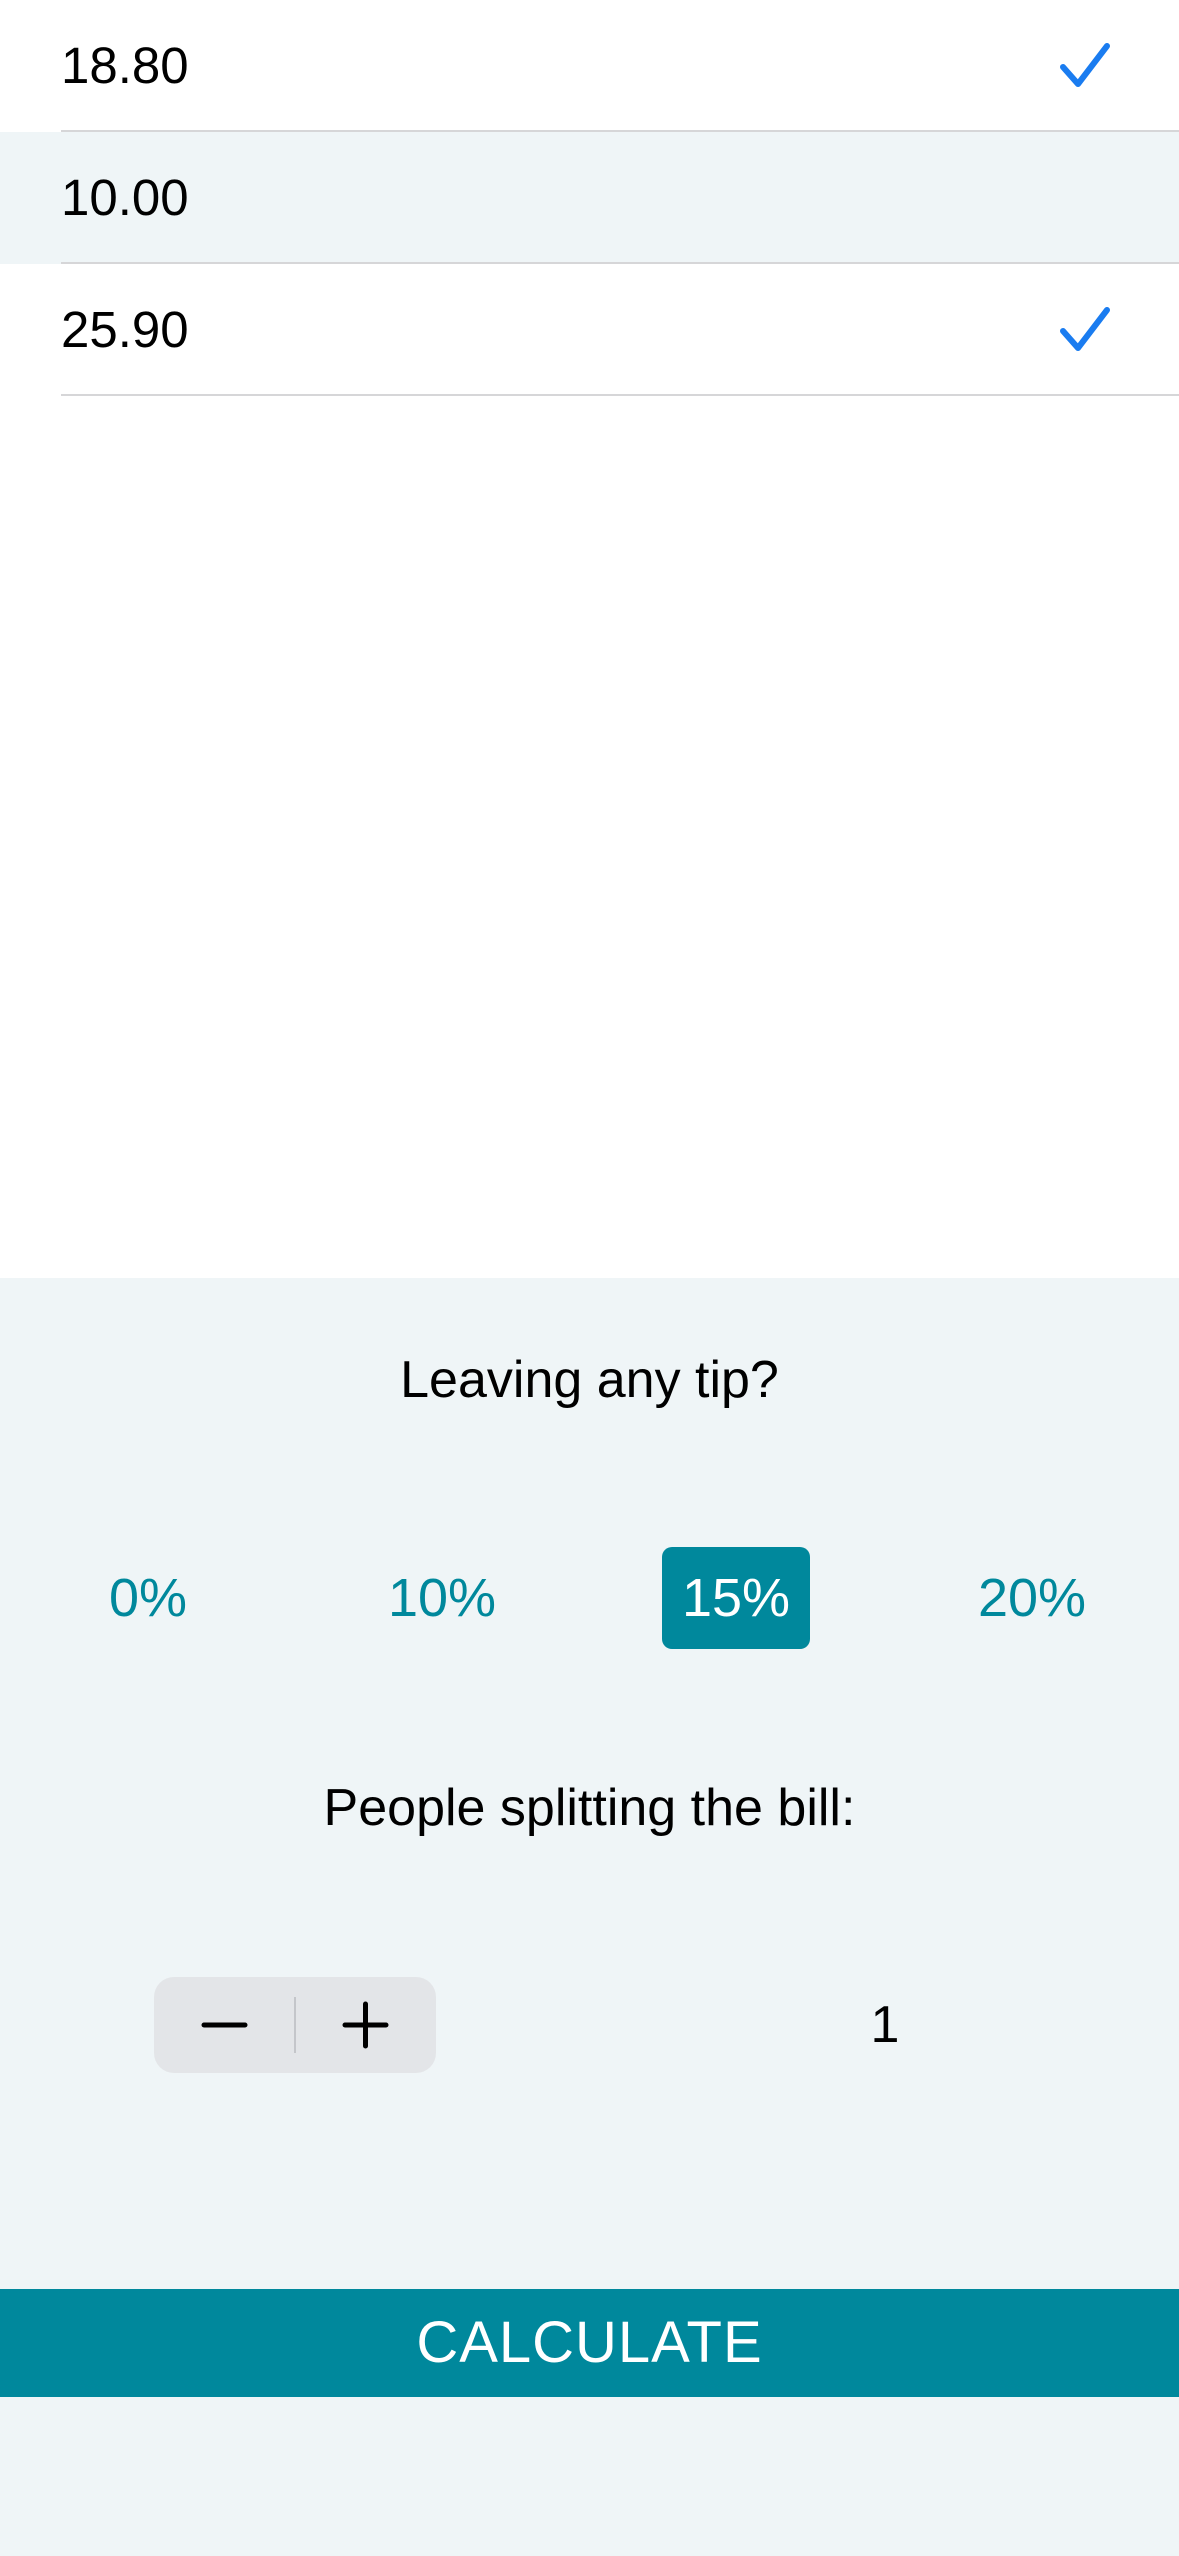 The width and height of the screenshot is (1179, 2556). I want to click on tip-option-10: 10%, so click(442, 1598).